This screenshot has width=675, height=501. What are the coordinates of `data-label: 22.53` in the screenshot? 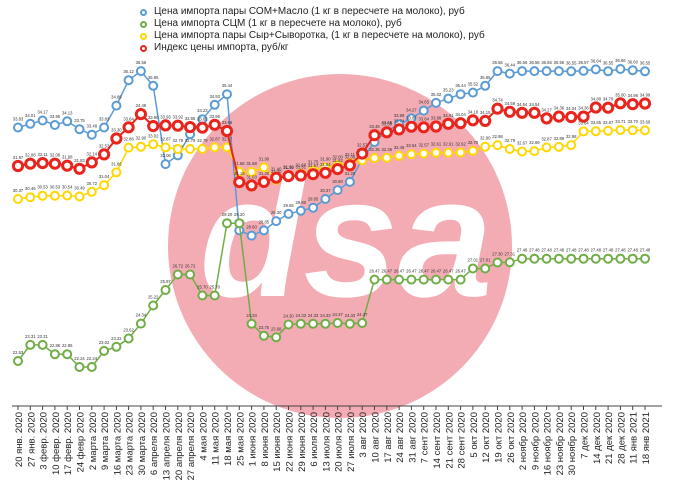 It's located at (18, 352).